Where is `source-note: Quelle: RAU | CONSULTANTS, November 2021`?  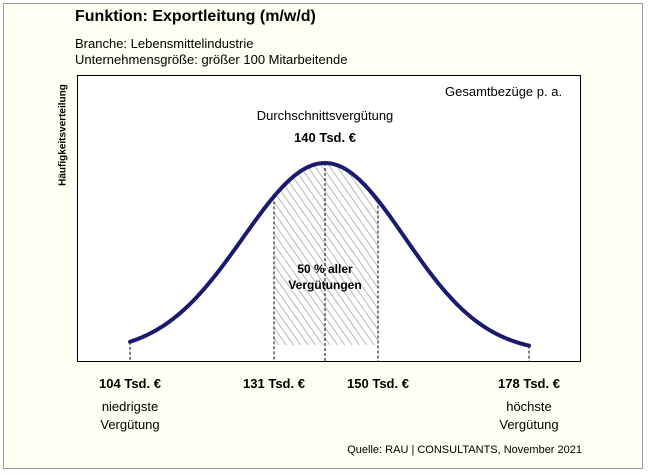 source-note: Quelle: RAU | CONSULTANTS, November 2021 is located at coordinates (464, 450).